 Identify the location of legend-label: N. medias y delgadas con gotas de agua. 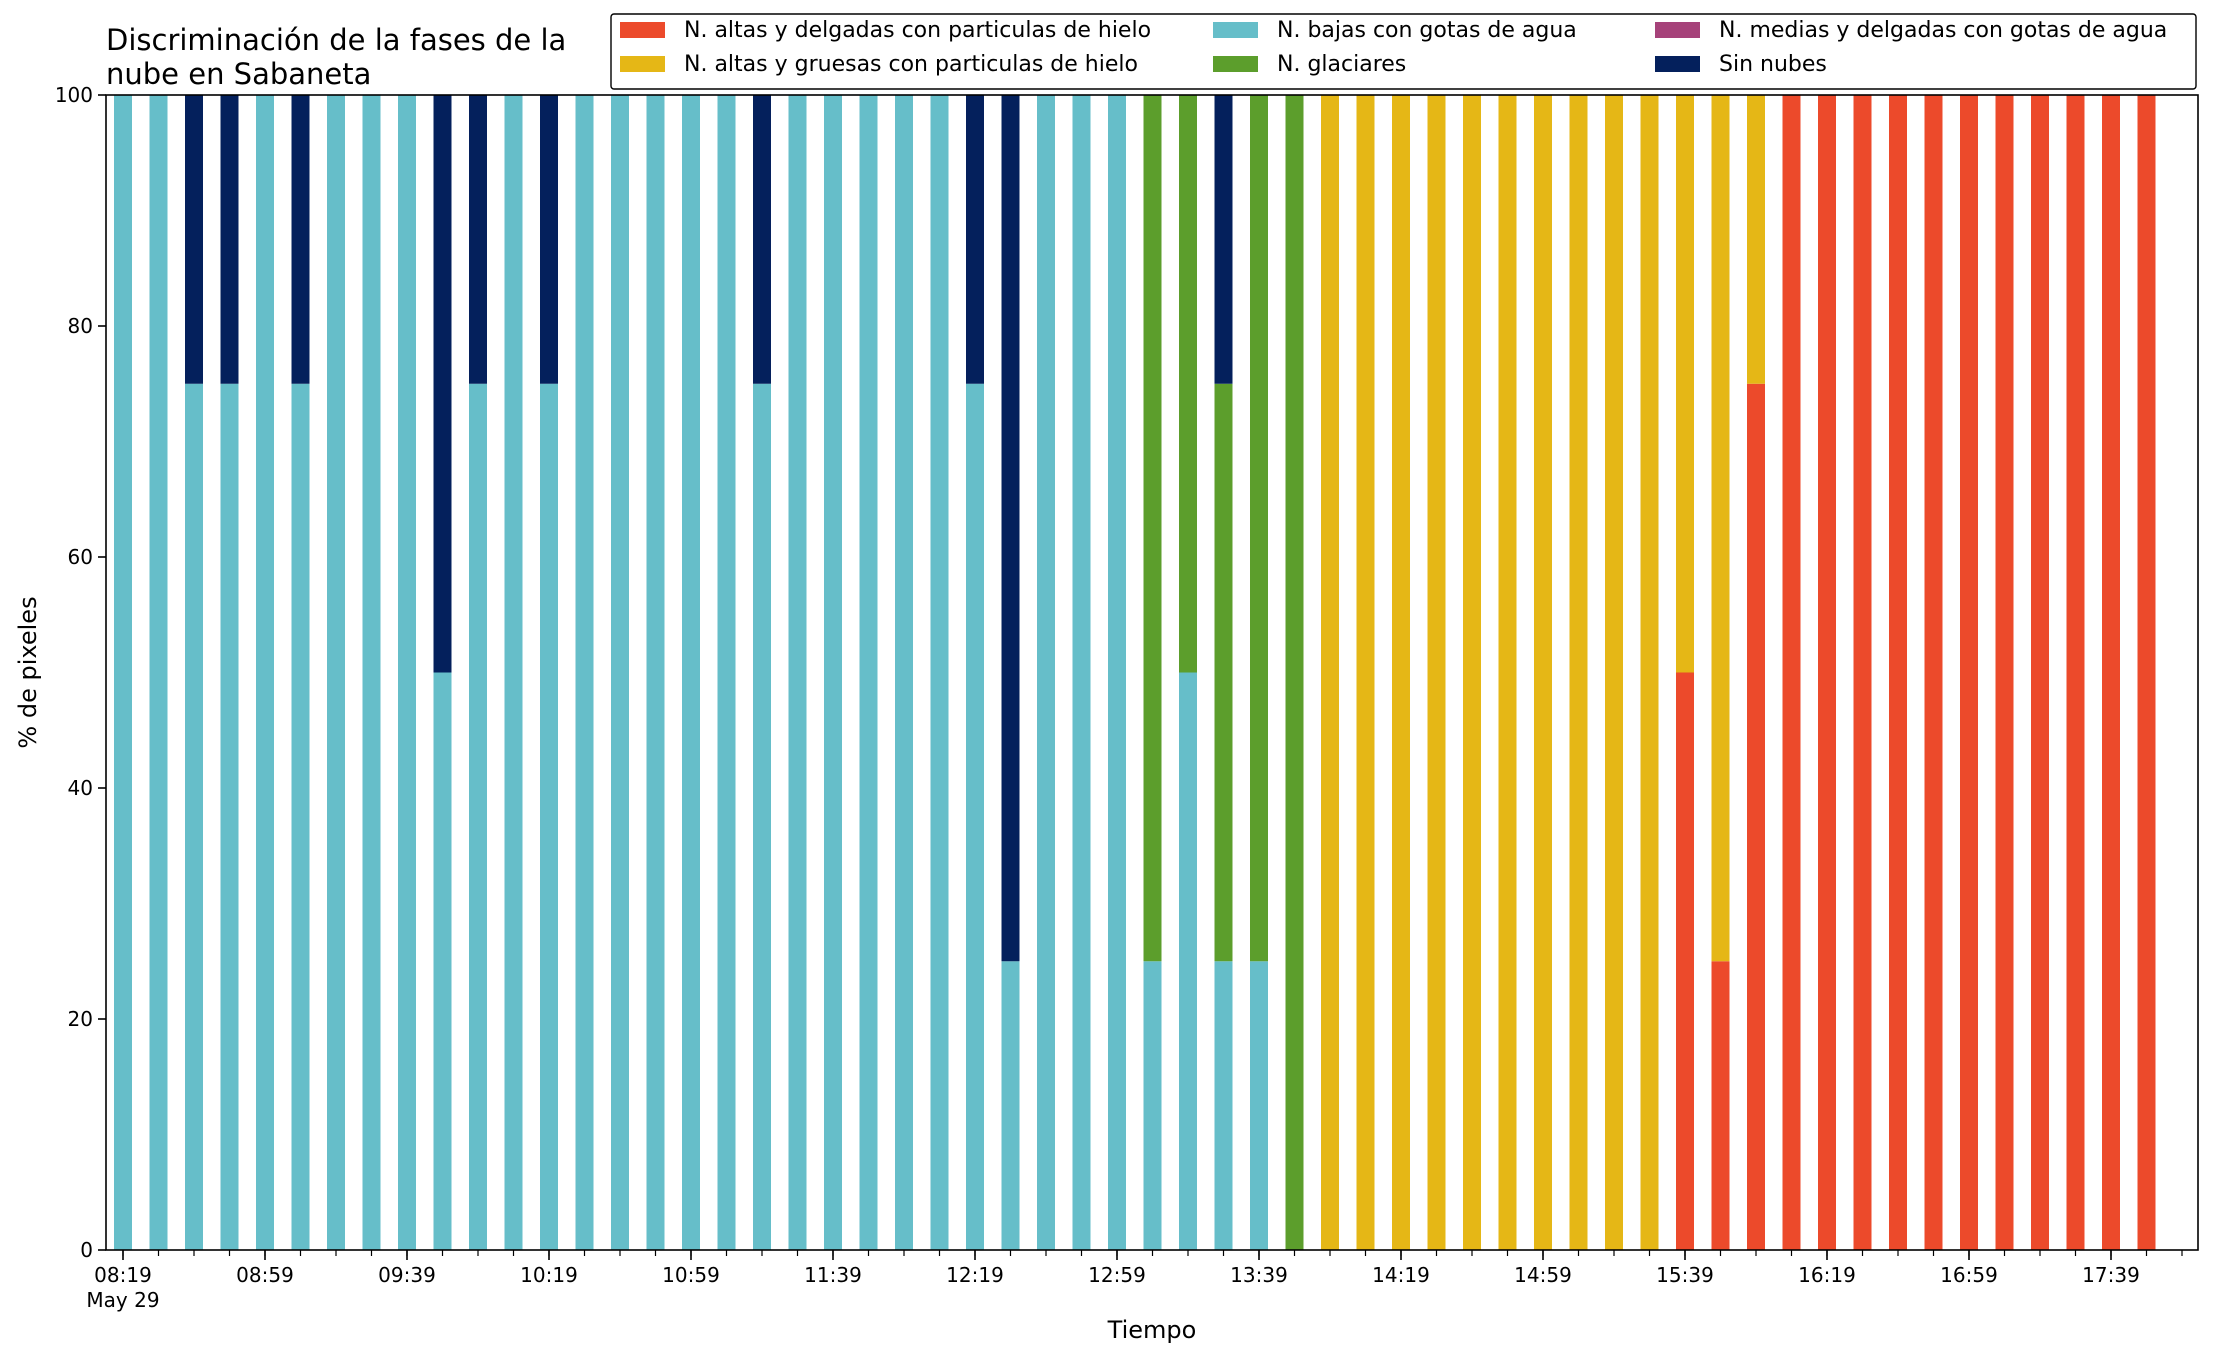
(1943, 30).